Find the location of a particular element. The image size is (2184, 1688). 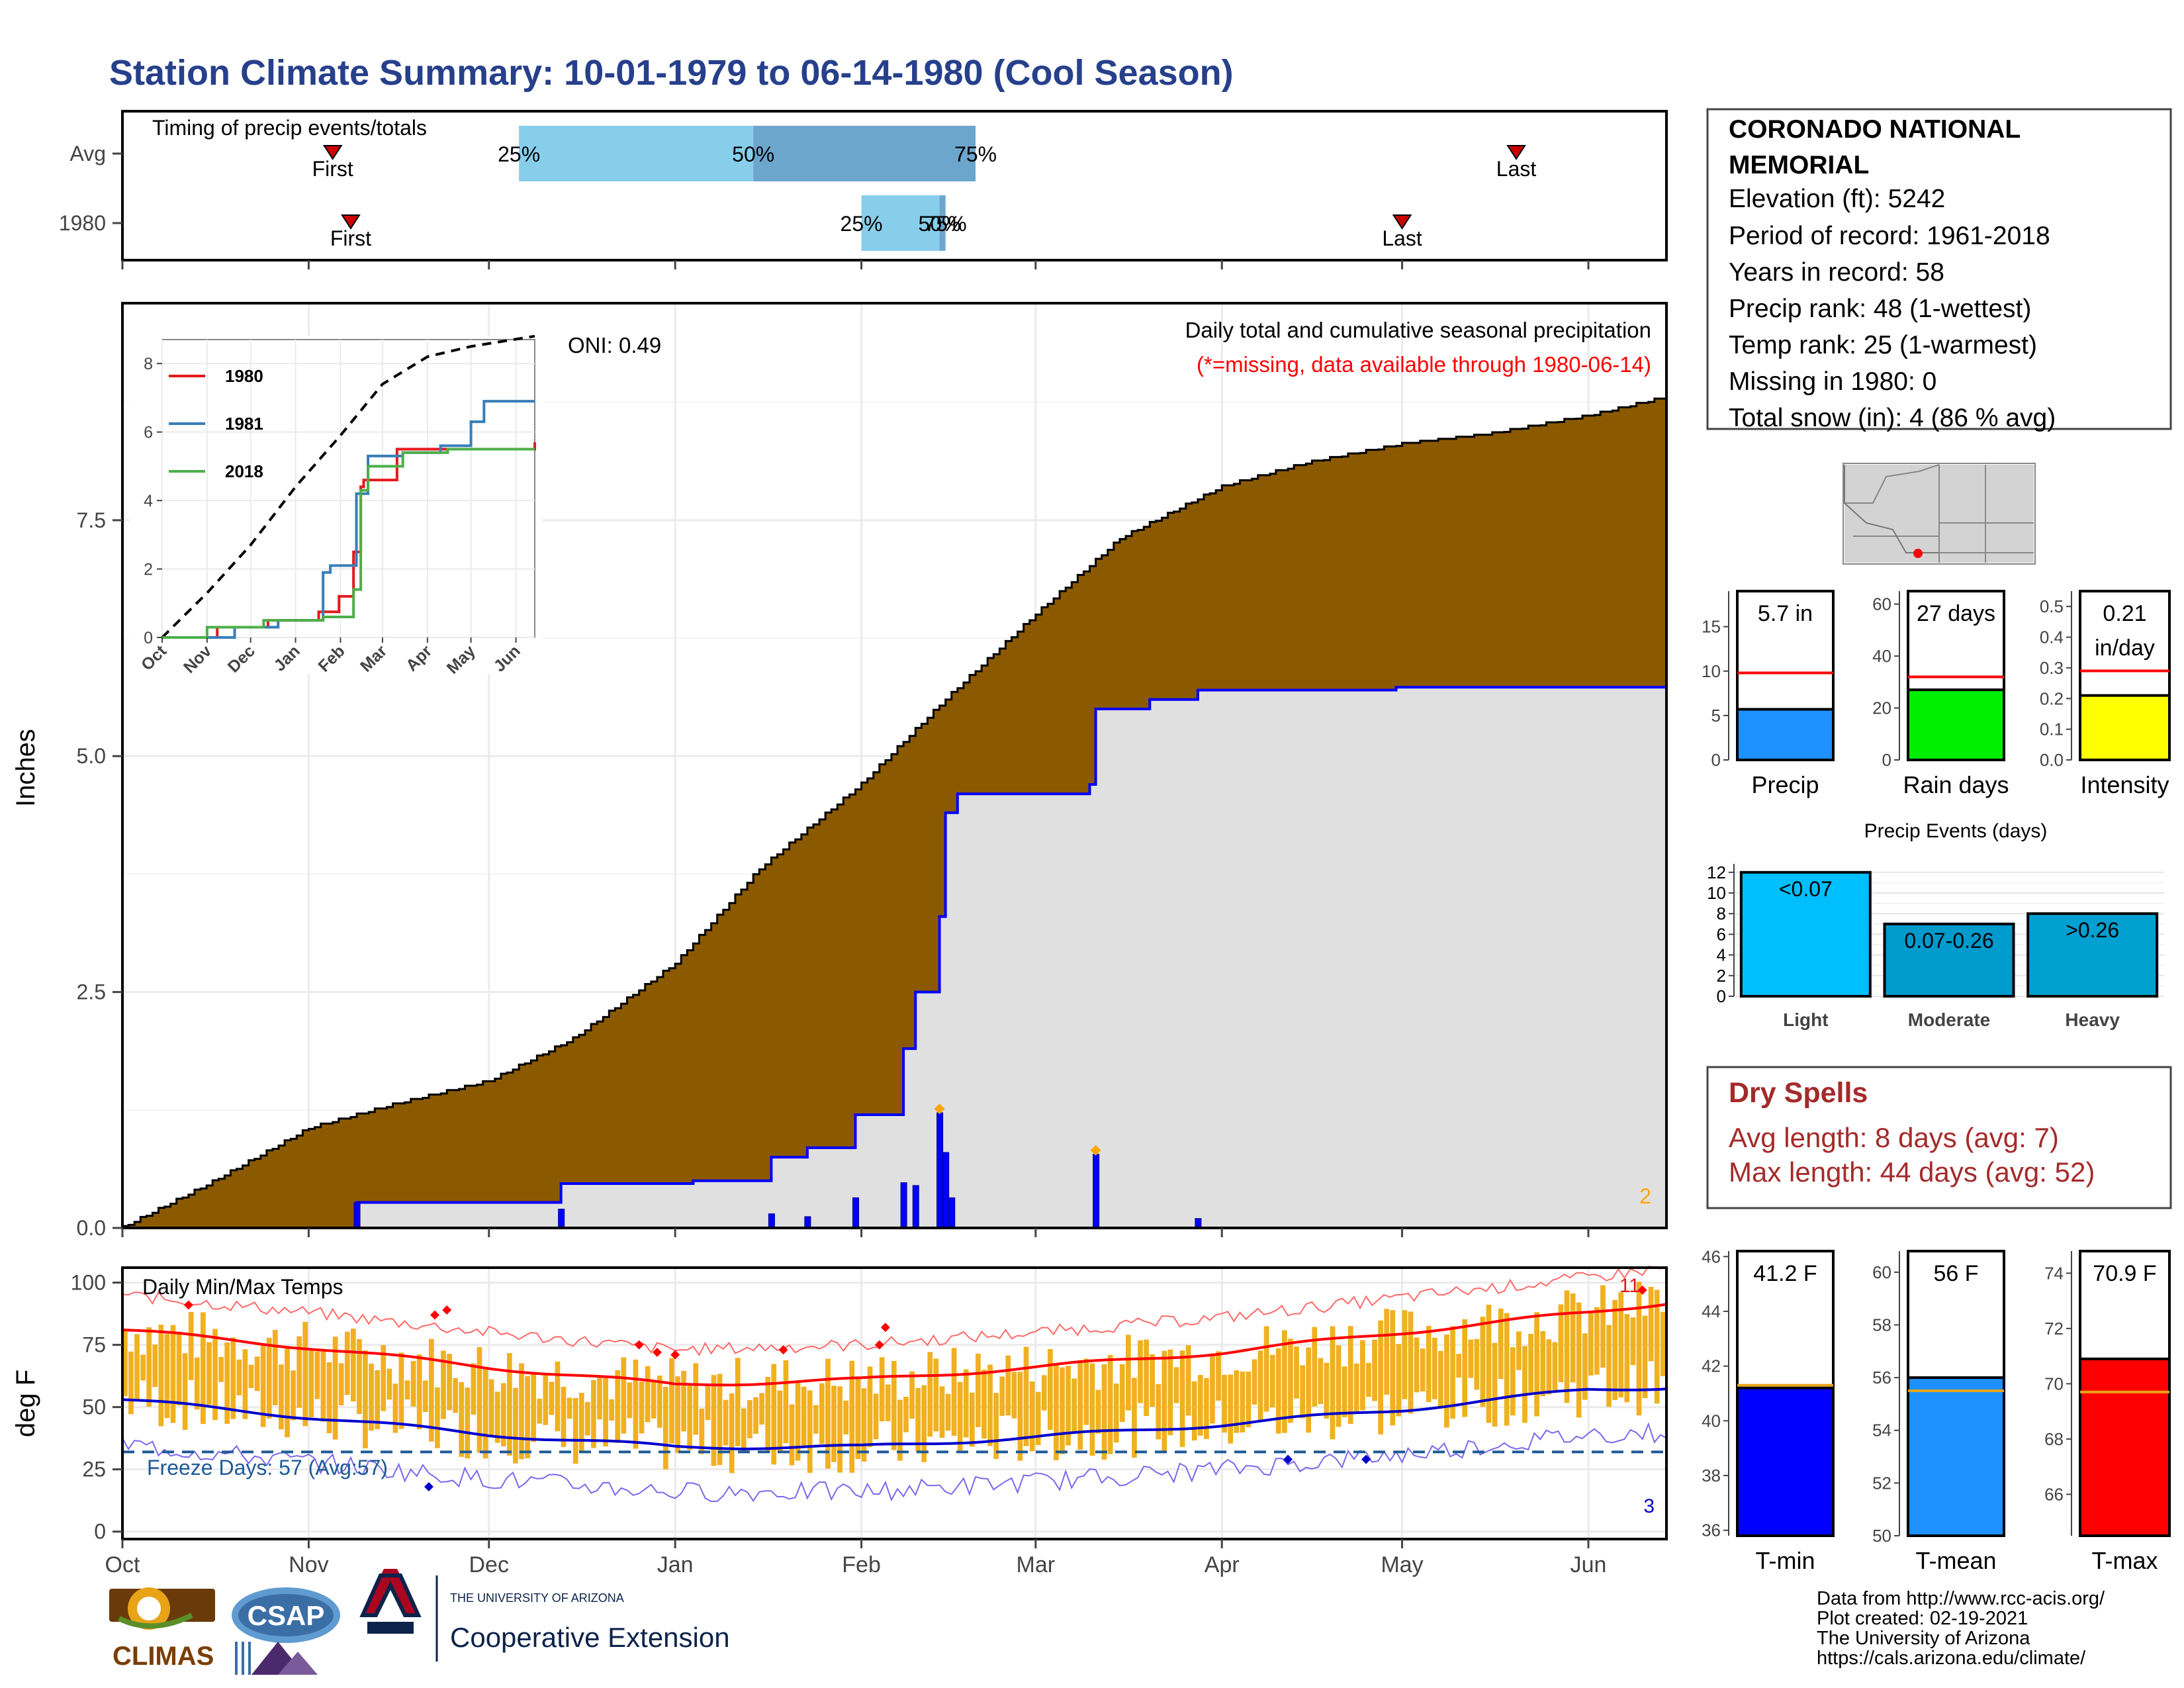

freeze-days-label: Freeze Days: 57 (Avg:57) is located at coordinates (267, 1467).